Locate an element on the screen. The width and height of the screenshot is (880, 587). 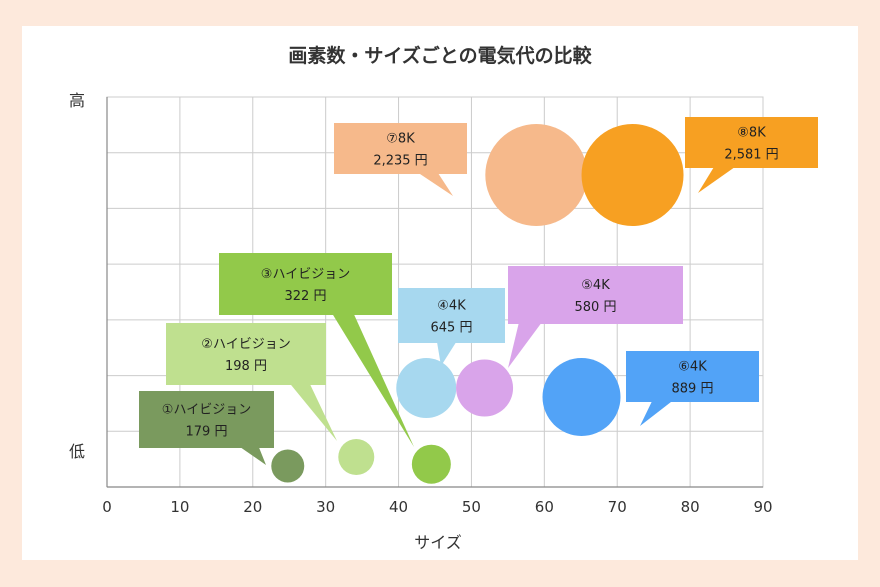
callout-label: ④4K is located at coordinates (451, 306).